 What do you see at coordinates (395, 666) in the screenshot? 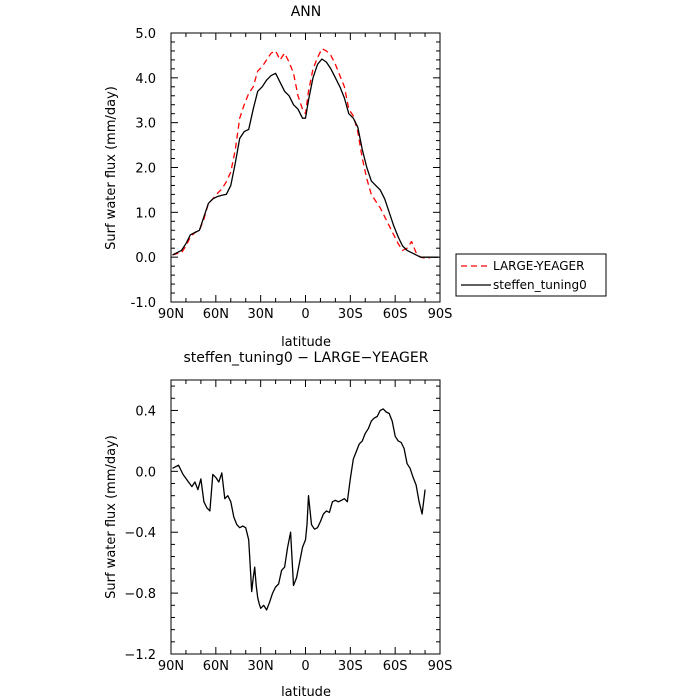
I see `bottom-x-tick-label: 60S` at bounding box center [395, 666].